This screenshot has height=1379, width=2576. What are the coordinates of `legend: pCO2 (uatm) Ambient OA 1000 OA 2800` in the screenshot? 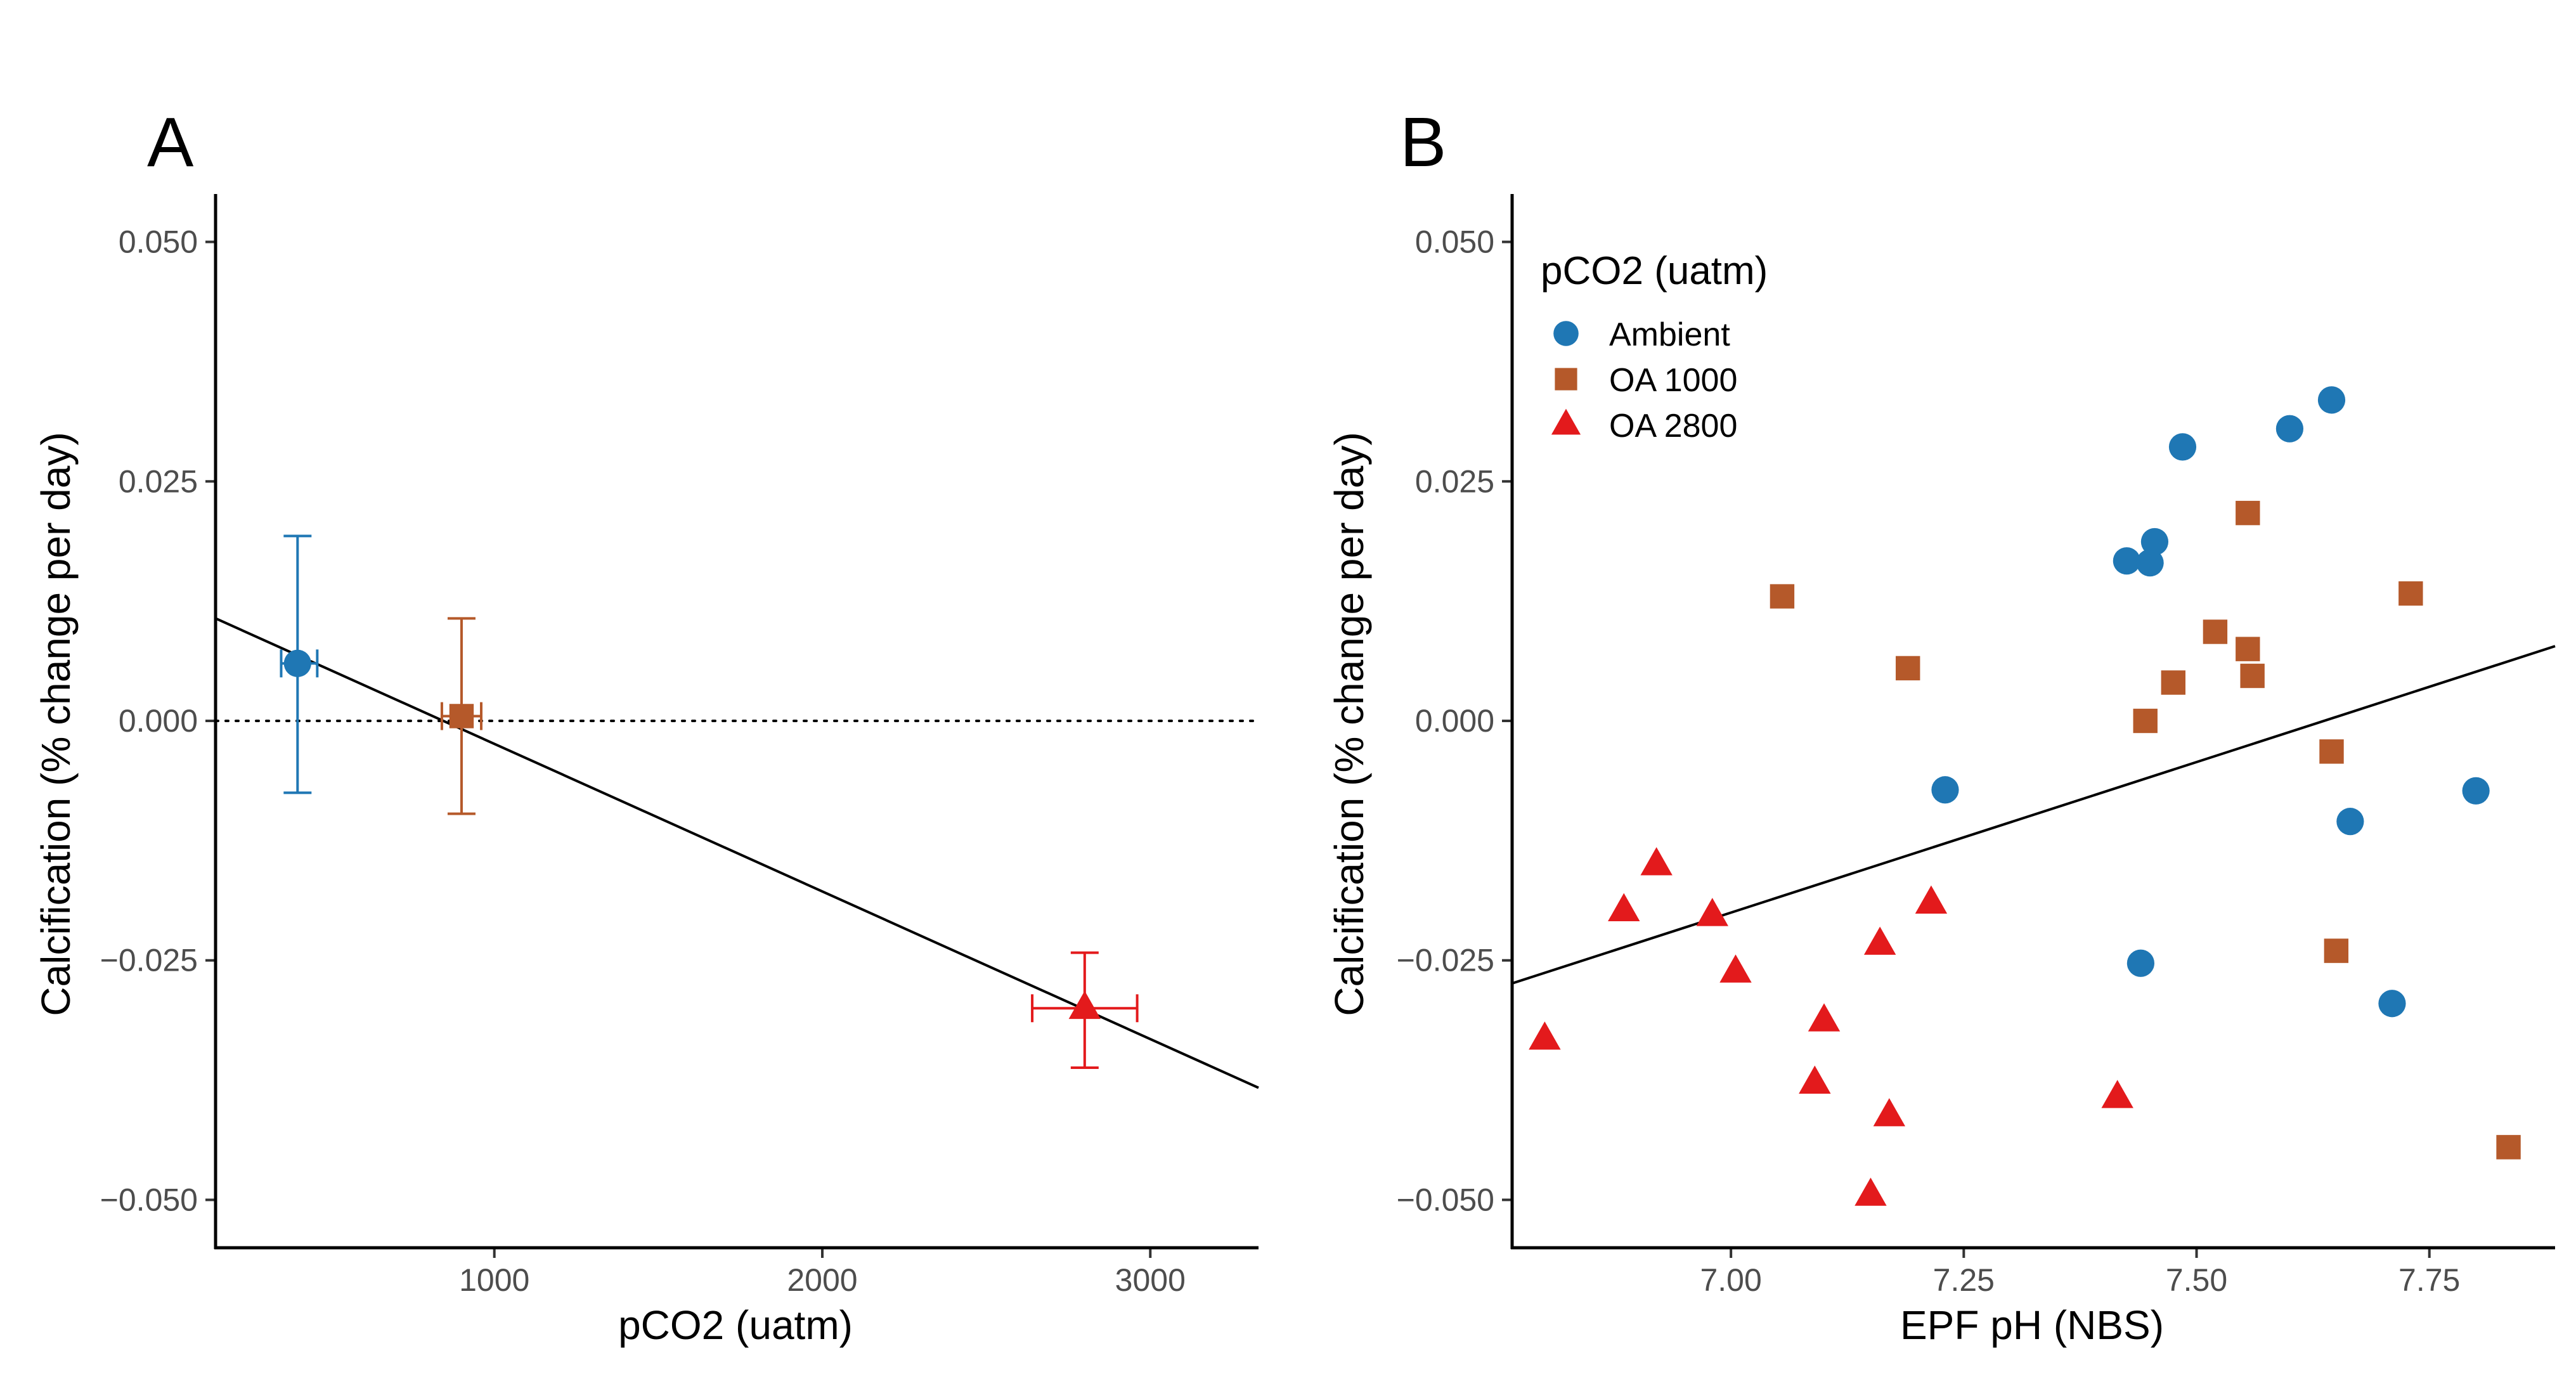 It's located at (1654, 346).